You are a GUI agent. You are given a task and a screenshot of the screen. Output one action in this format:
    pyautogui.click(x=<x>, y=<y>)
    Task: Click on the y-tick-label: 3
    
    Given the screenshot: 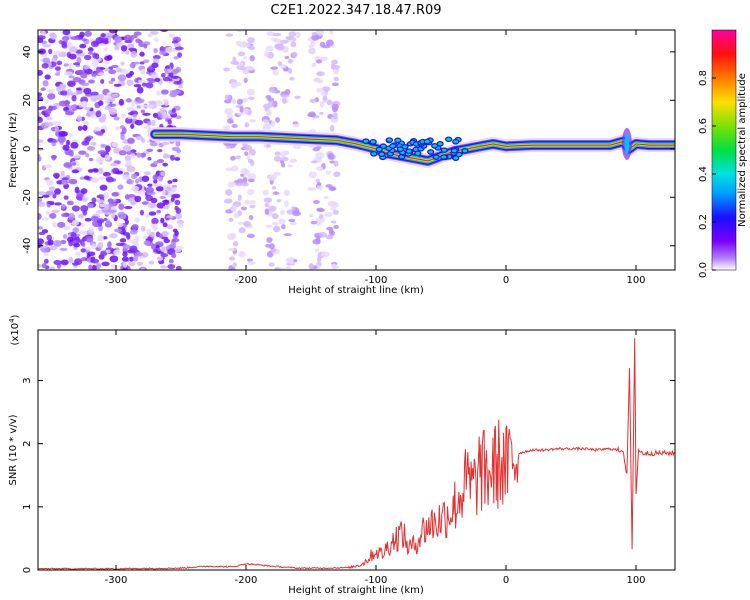 What is the action you would take?
    pyautogui.click(x=27, y=380)
    